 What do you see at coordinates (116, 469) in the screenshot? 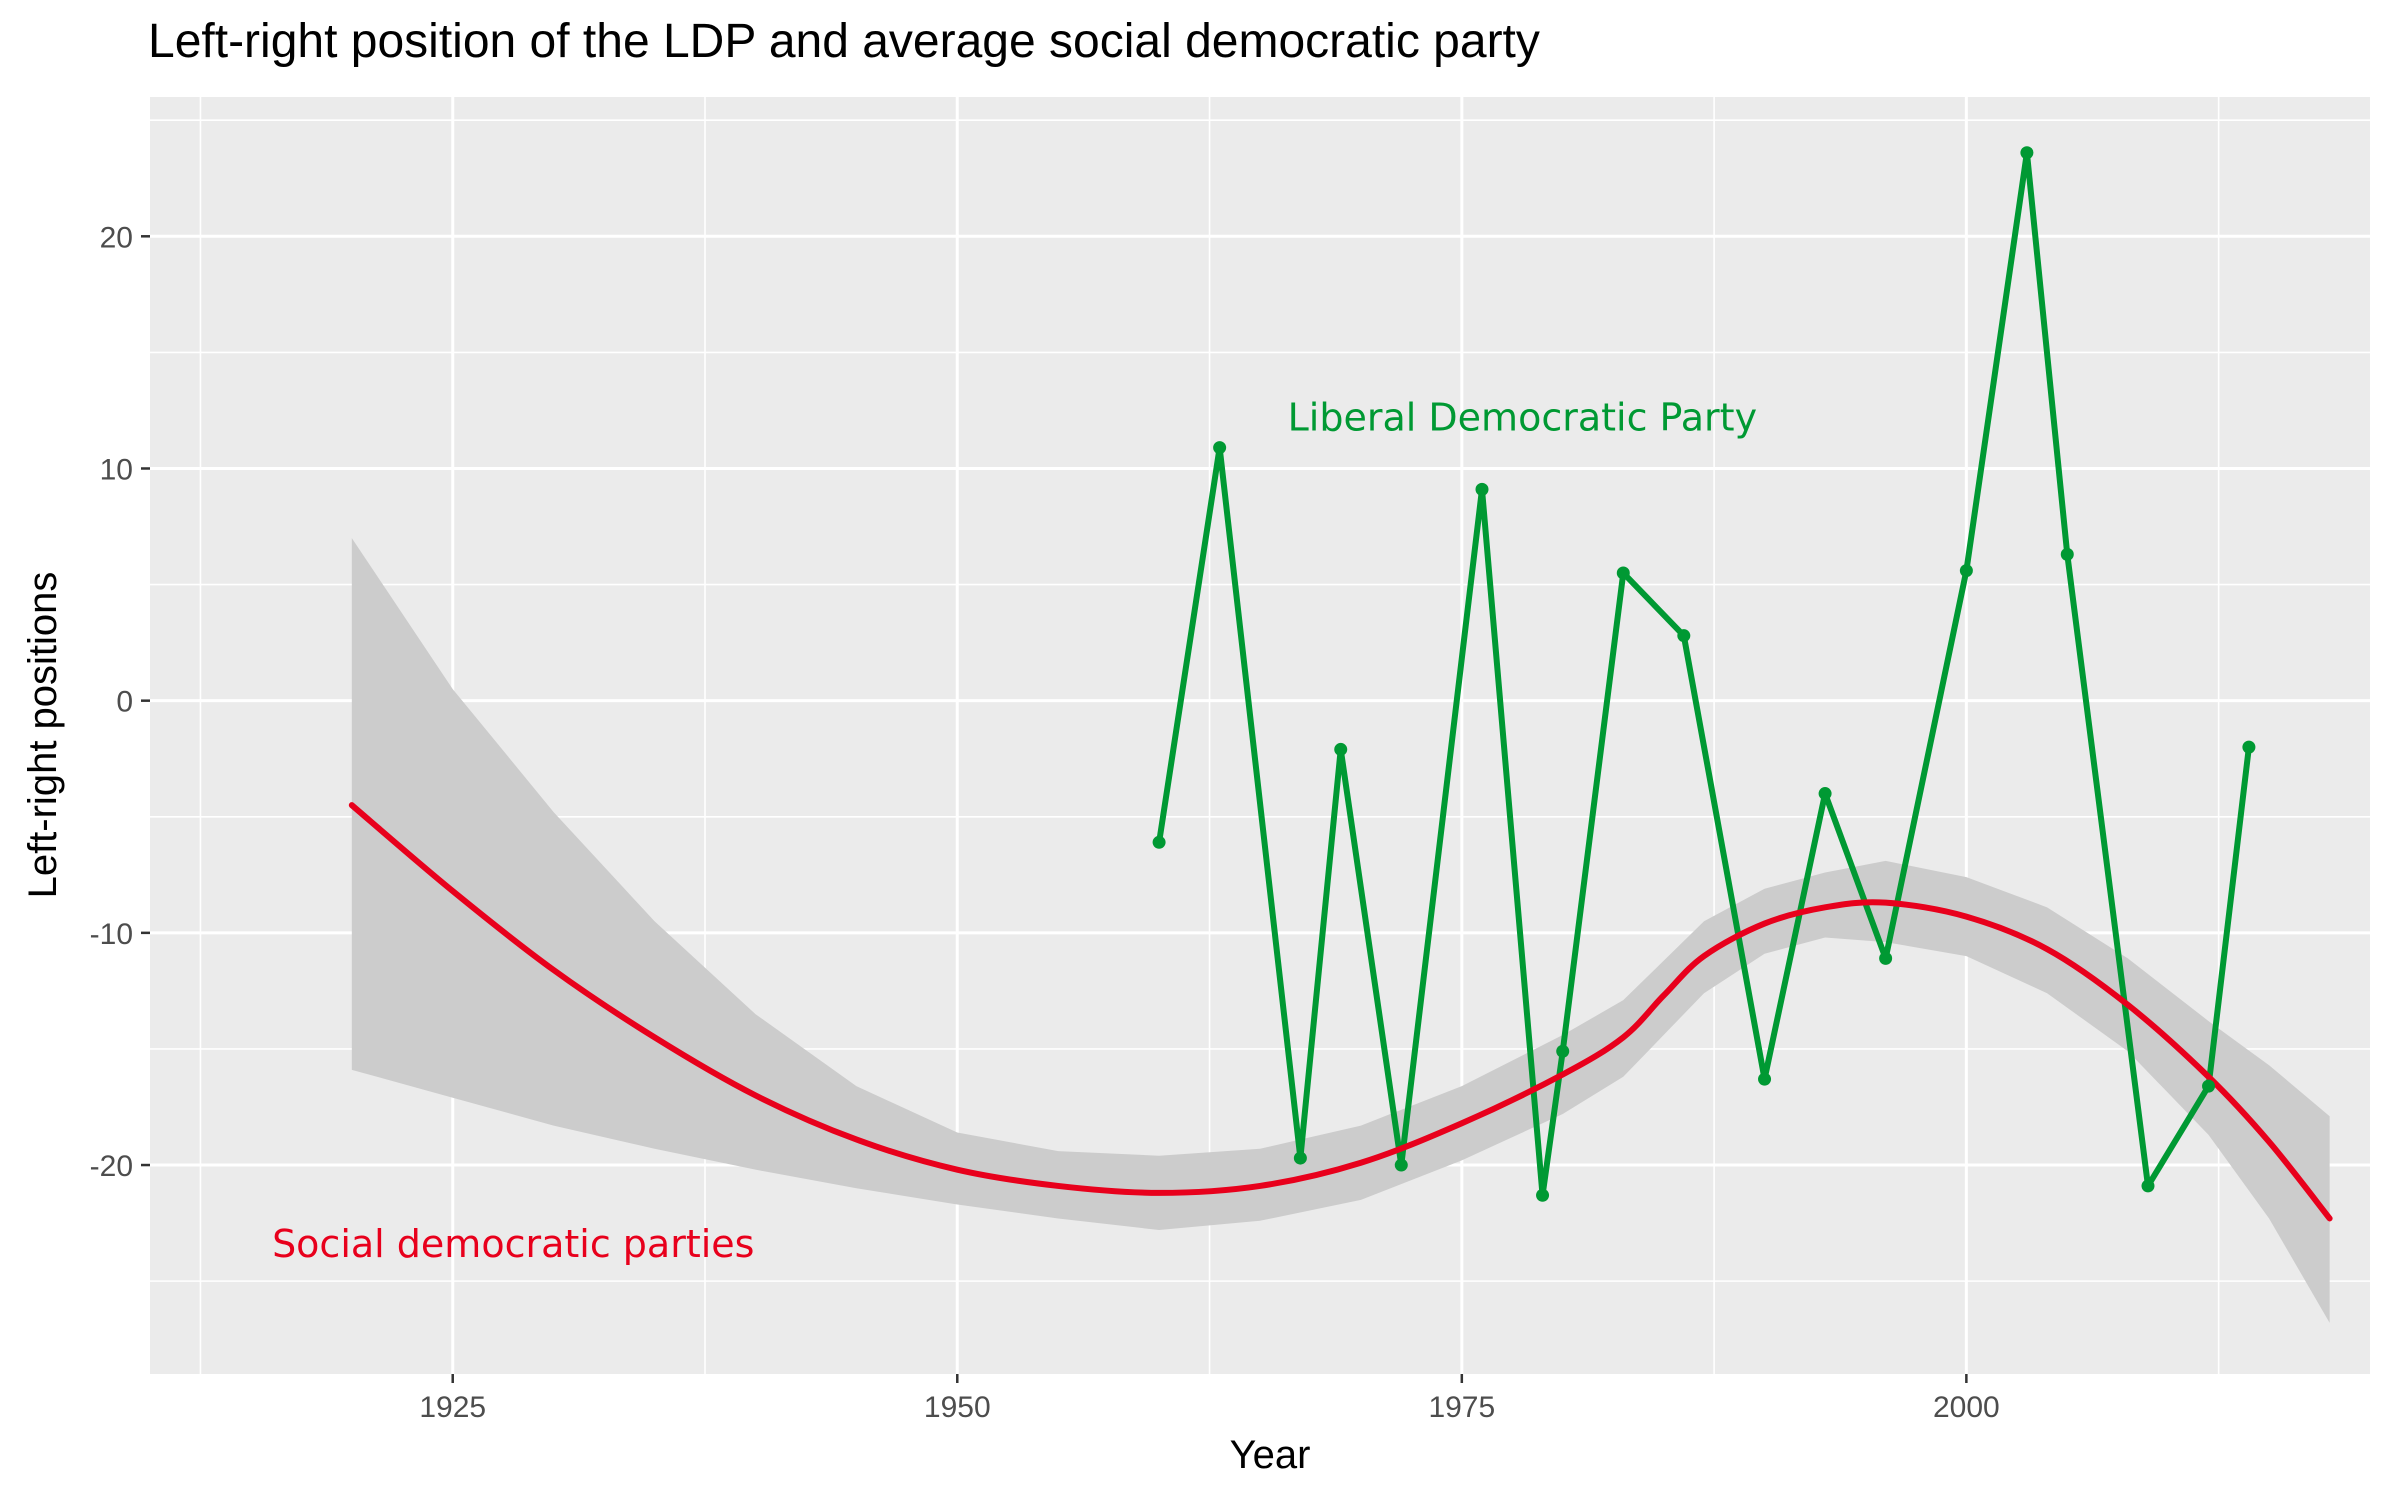
I see `y-tick-label: 10` at bounding box center [116, 469].